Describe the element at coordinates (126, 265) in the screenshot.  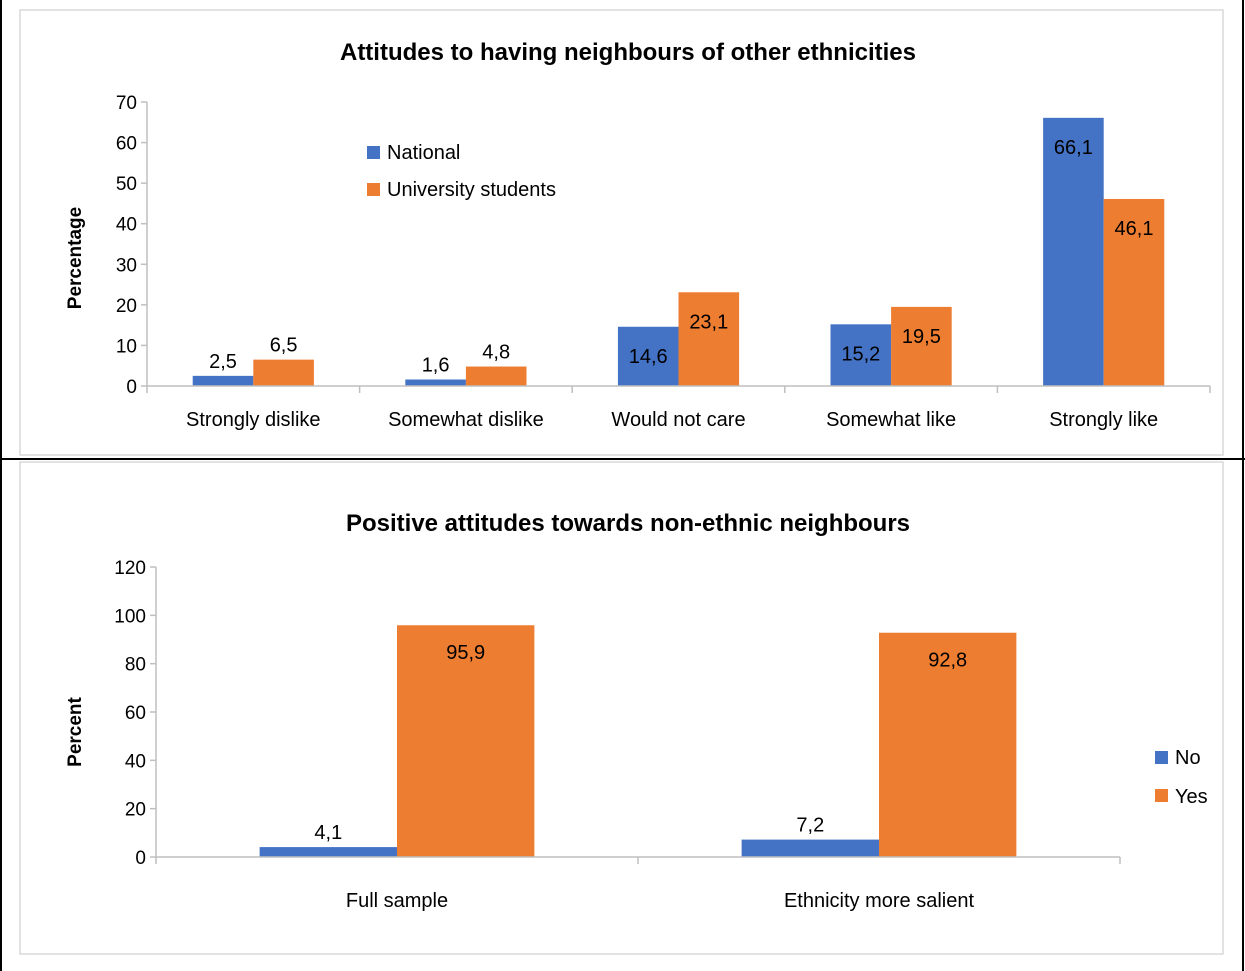
I see `y-tick-label: 30` at that location.